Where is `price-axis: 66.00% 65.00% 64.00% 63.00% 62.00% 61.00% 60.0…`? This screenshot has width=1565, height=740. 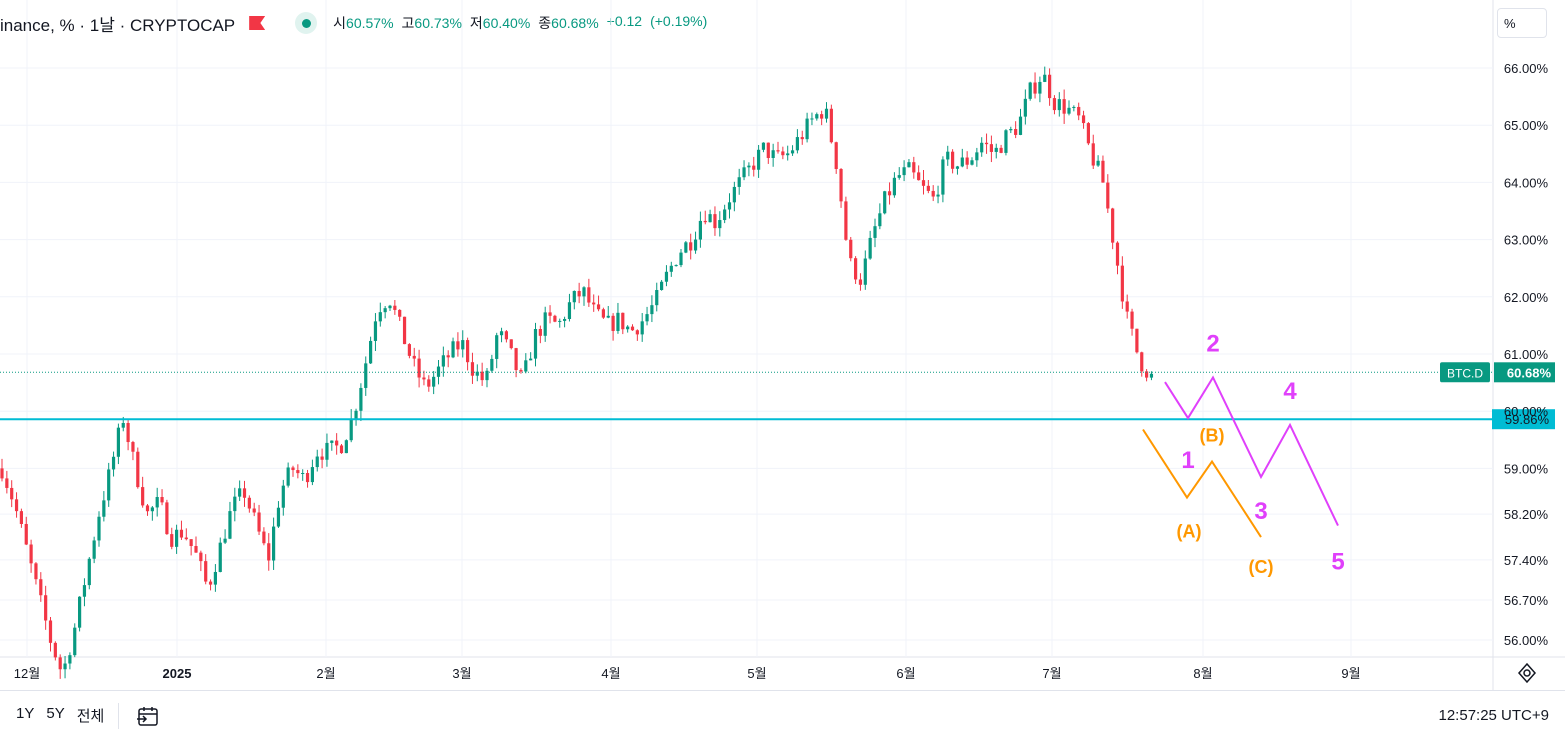 price-axis: 66.00% 65.00% 64.00% 63.00% 62.00% 61.00% 60.0… is located at coordinates (1526, 354).